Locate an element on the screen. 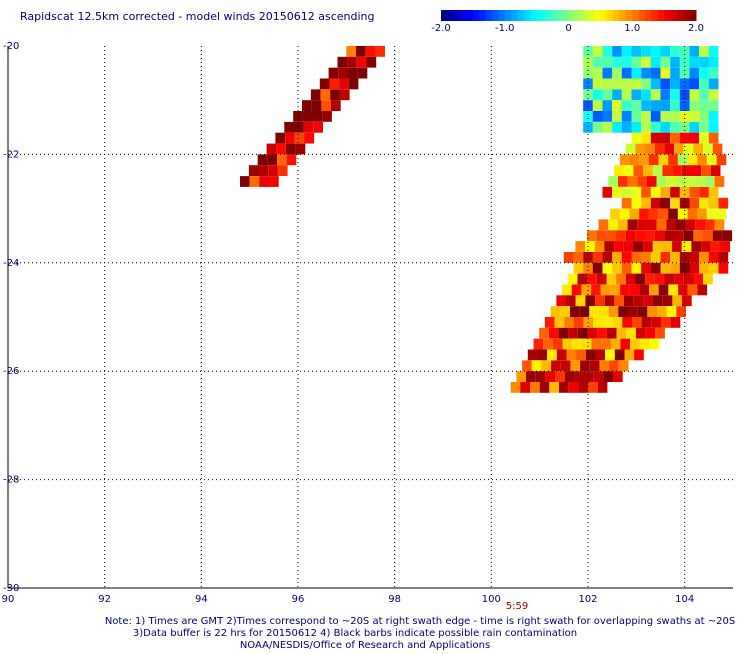 The image size is (740, 654). colorbar-tick-label: 2.0 is located at coordinates (696, 28).